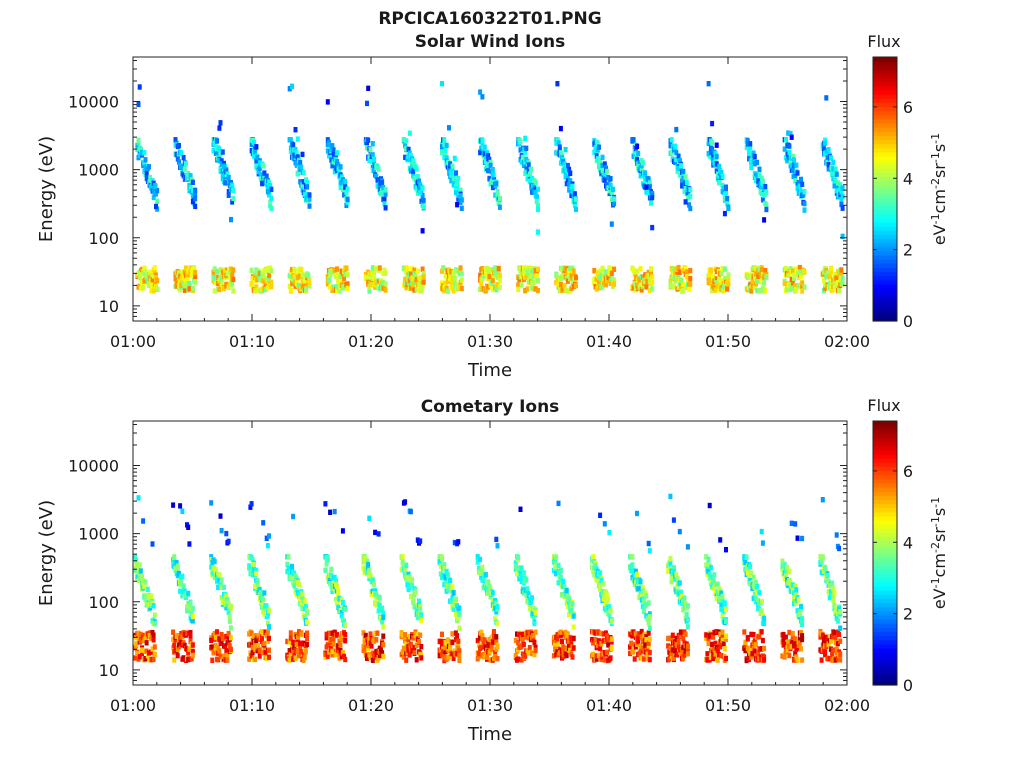 This screenshot has width=1024, height=772. I want to click on colorbar-tick-label: 2, so click(908, 250).